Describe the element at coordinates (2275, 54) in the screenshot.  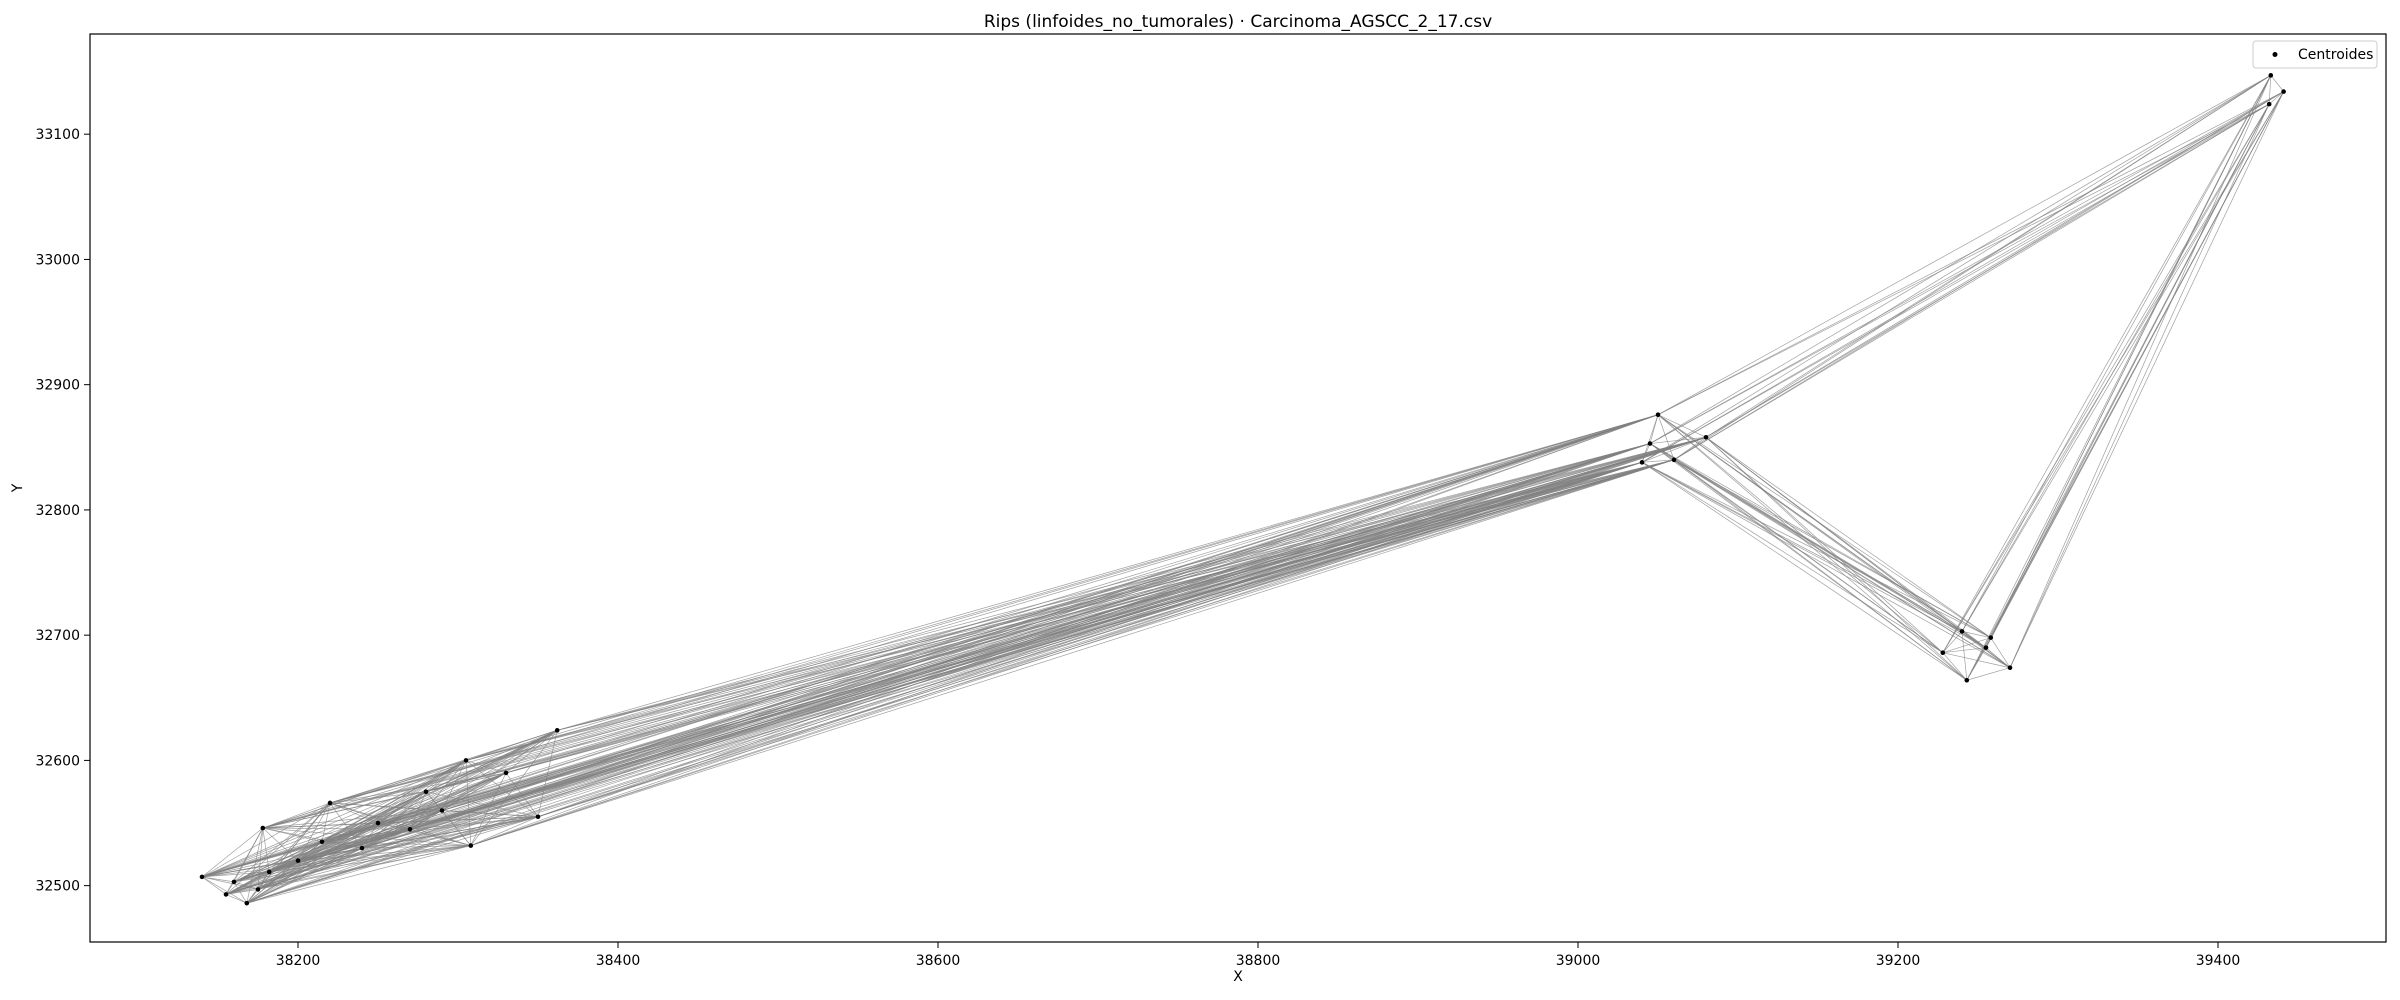
I see `legend-marker` at that location.